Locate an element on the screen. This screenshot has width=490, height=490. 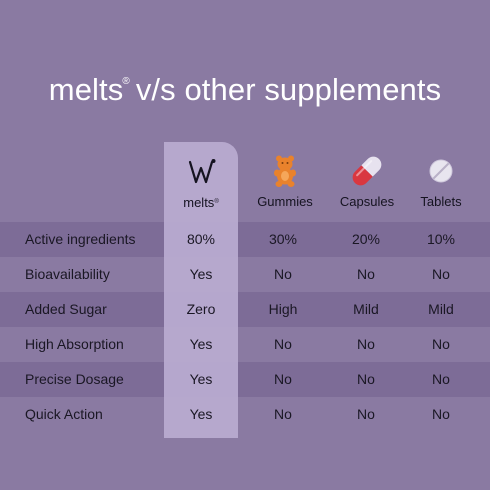
cell-capsules-high-absorption: No is located at coordinates (366, 344).